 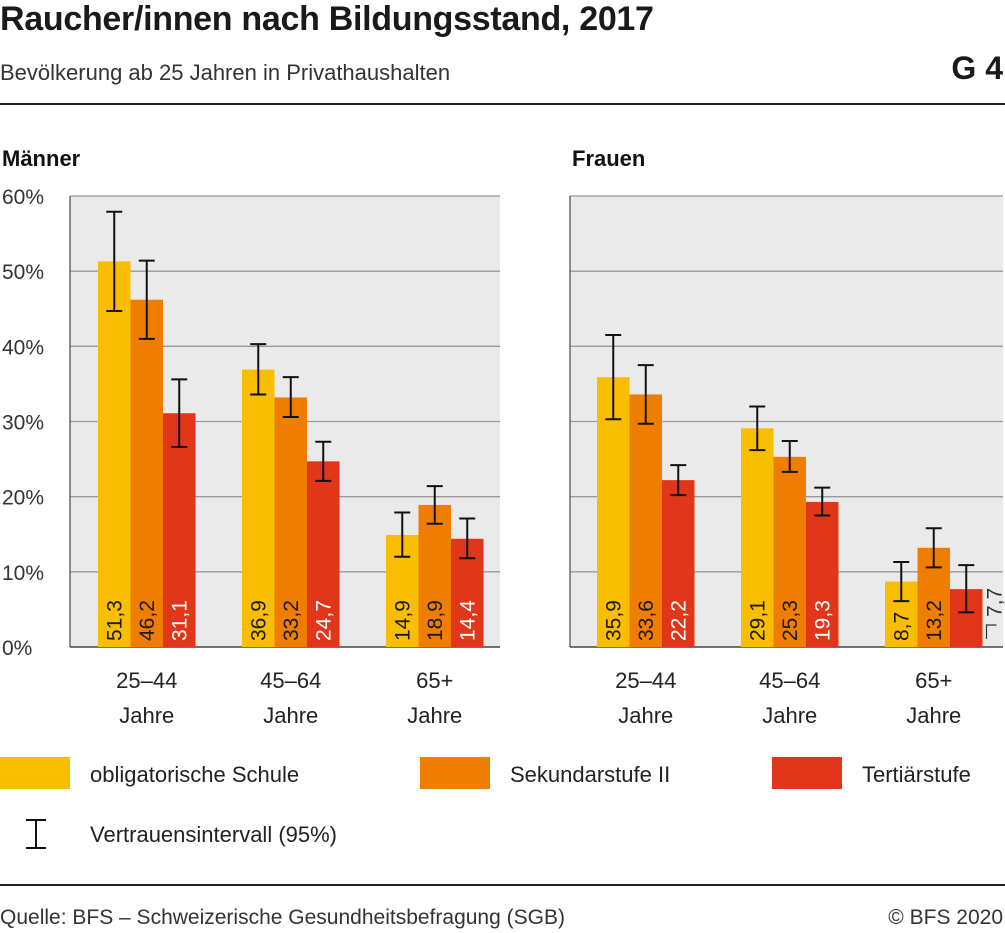 I want to click on value-label: 8,7, so click(x=901, y=626).